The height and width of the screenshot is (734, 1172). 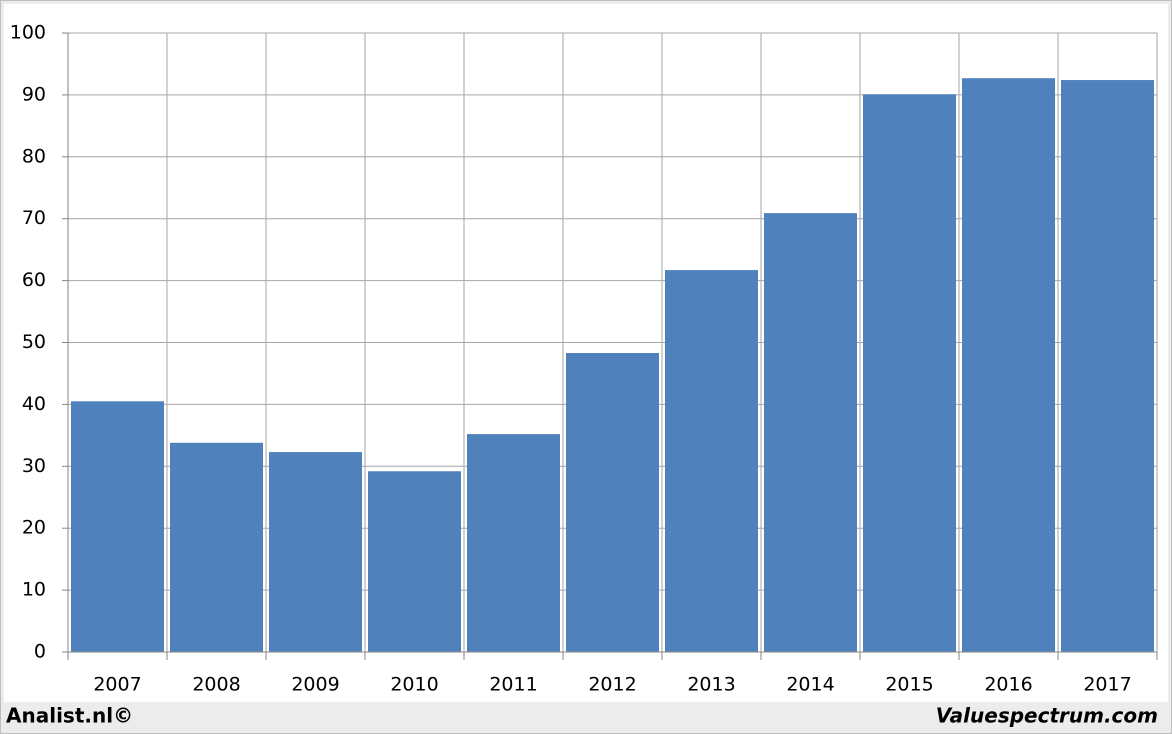 What do you see at coordinates (34, 590) in the screenshot?
I see `y-tick-label: 10` at bounding box center [34, 590].